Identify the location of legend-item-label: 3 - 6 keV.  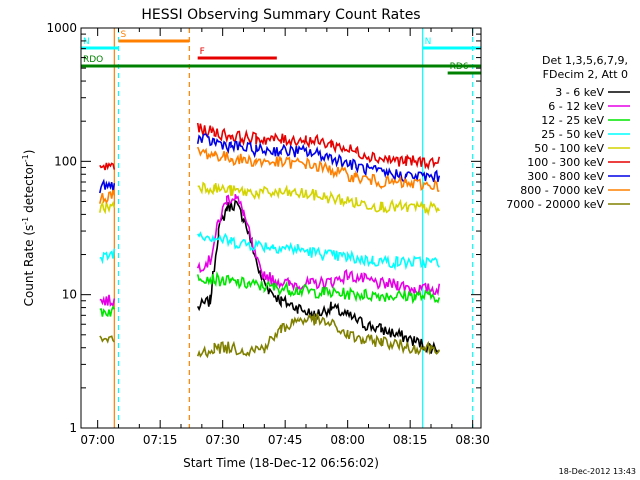
(579, 92).